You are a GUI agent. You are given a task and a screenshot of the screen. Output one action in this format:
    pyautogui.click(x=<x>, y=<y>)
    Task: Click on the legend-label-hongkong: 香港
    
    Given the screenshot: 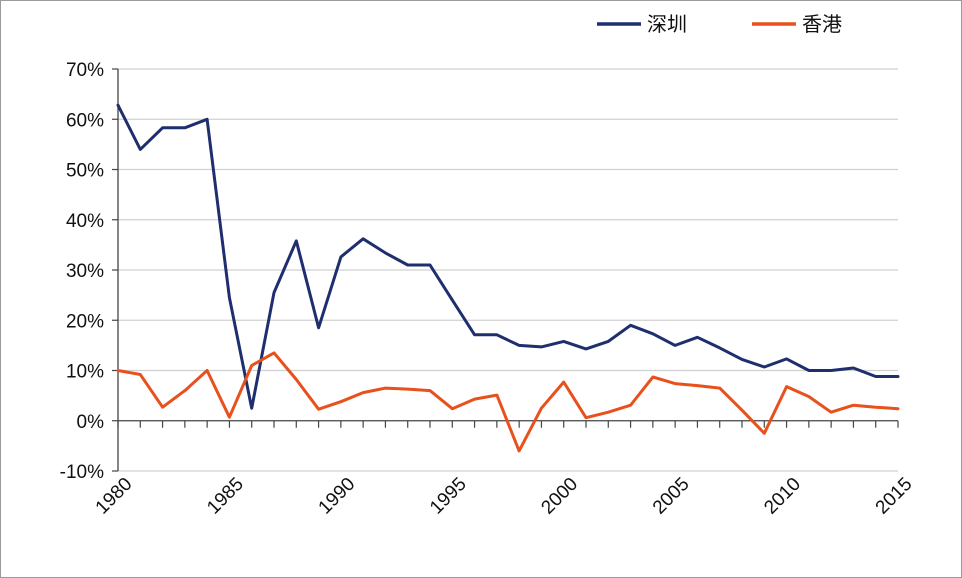 What is the action you would take?
    pyautogui.click(x=822, y=24)
    